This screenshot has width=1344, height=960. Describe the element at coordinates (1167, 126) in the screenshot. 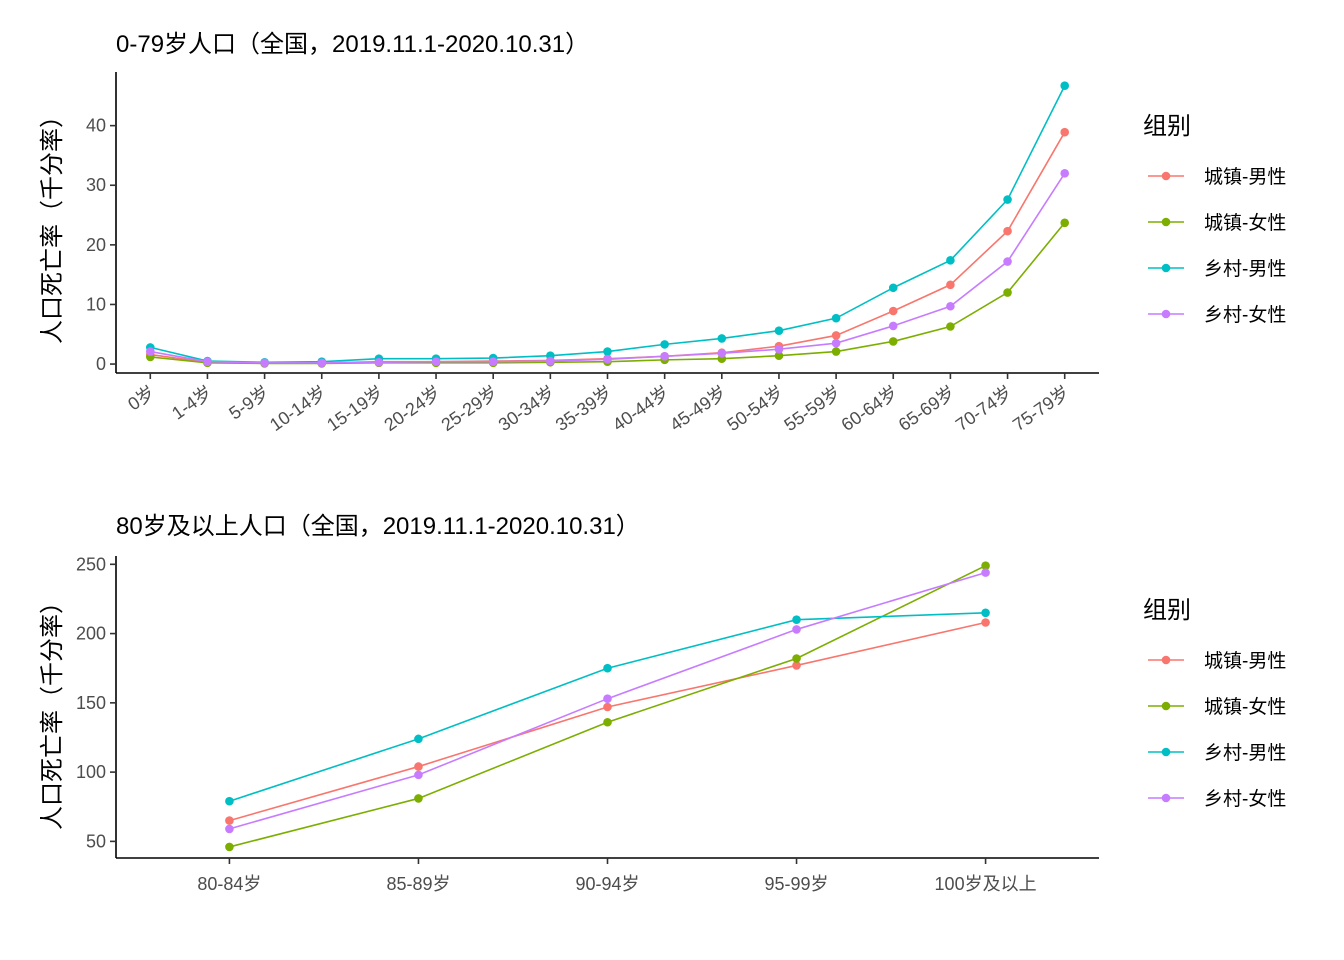

I see `legend-title-top: 组别` at that location.